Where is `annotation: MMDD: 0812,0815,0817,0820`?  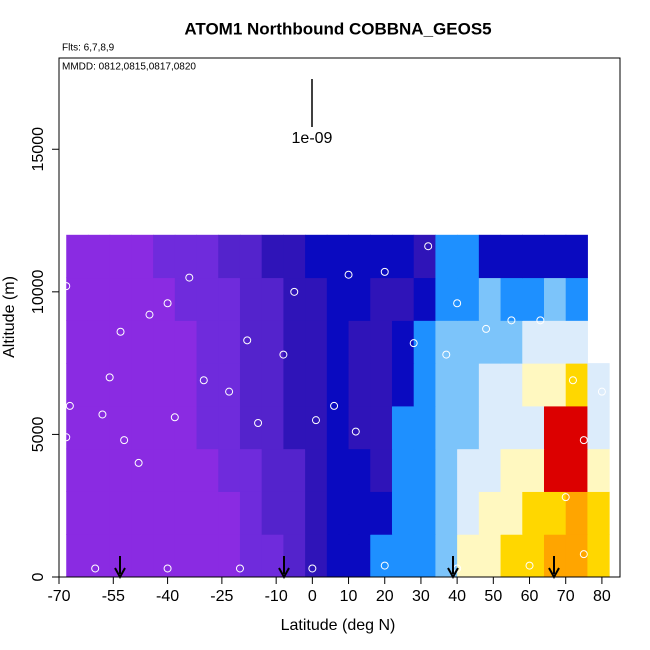
annotation: MMDD: 0812,0815,0817,0820 is located at coordinates (129, 67).